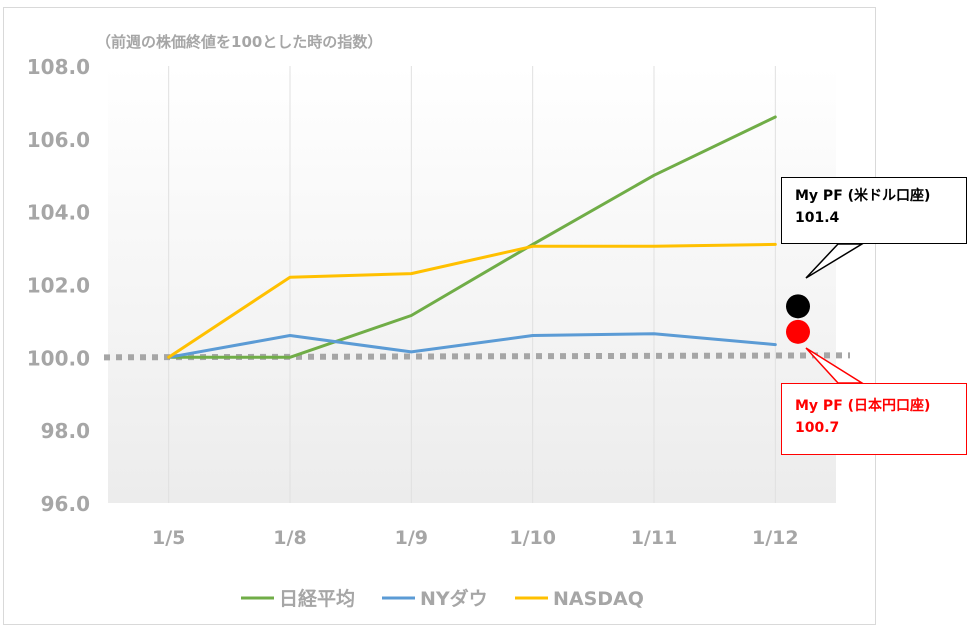 Image resolution: width=970 pixels, height=628 pixels. What do you see at coordinates (239, 42) in the screenshot?
I see `chart-title: （前週の株価終値を100とした時の指数）` at bounding box center [239, 42].